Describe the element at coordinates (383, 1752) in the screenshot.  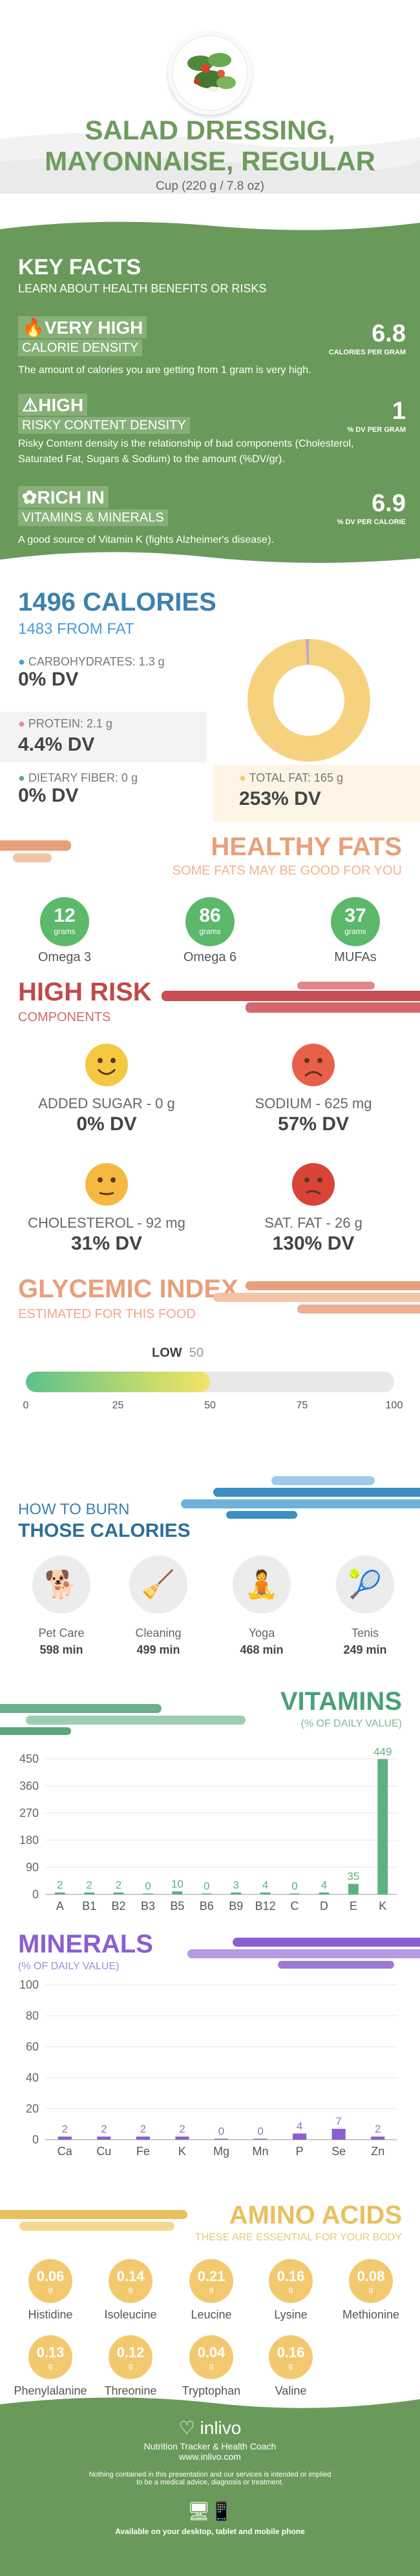
I see `bar-value-label: 449` at that location.